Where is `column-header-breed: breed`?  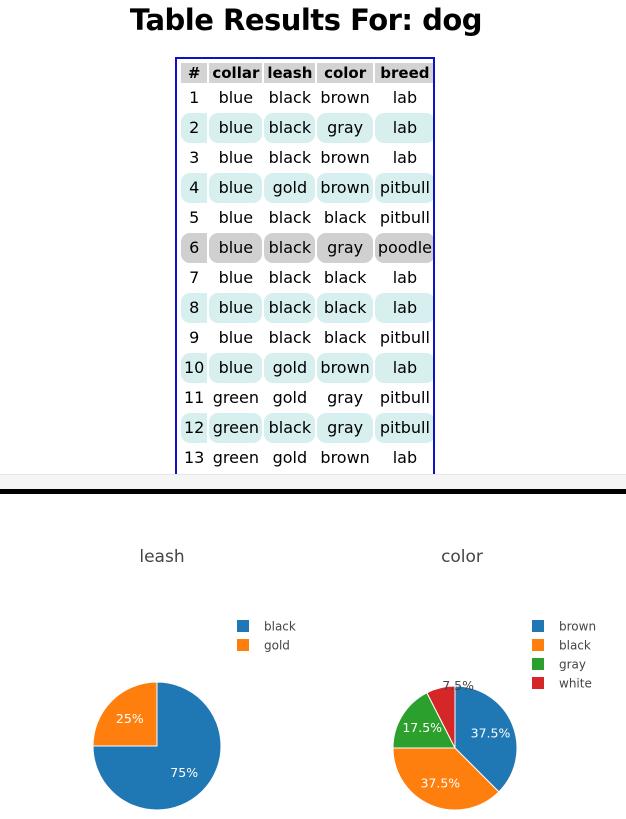
column-header-breed: breed is located at coordinates (403, 73).